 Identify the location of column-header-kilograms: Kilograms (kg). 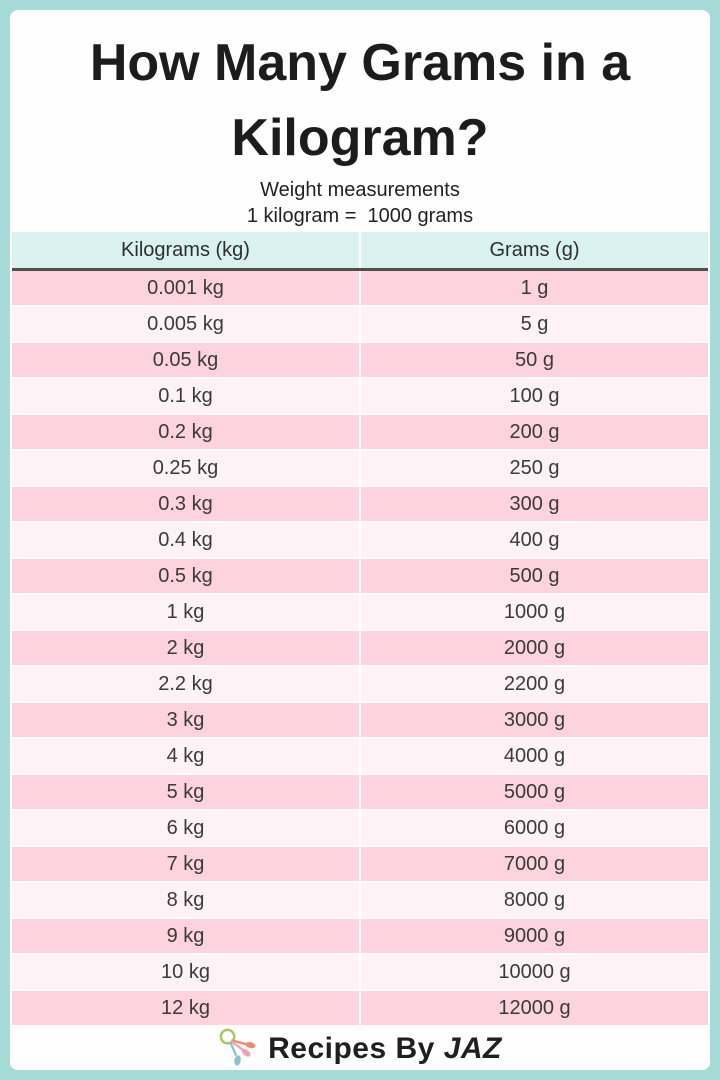
(185, 249).